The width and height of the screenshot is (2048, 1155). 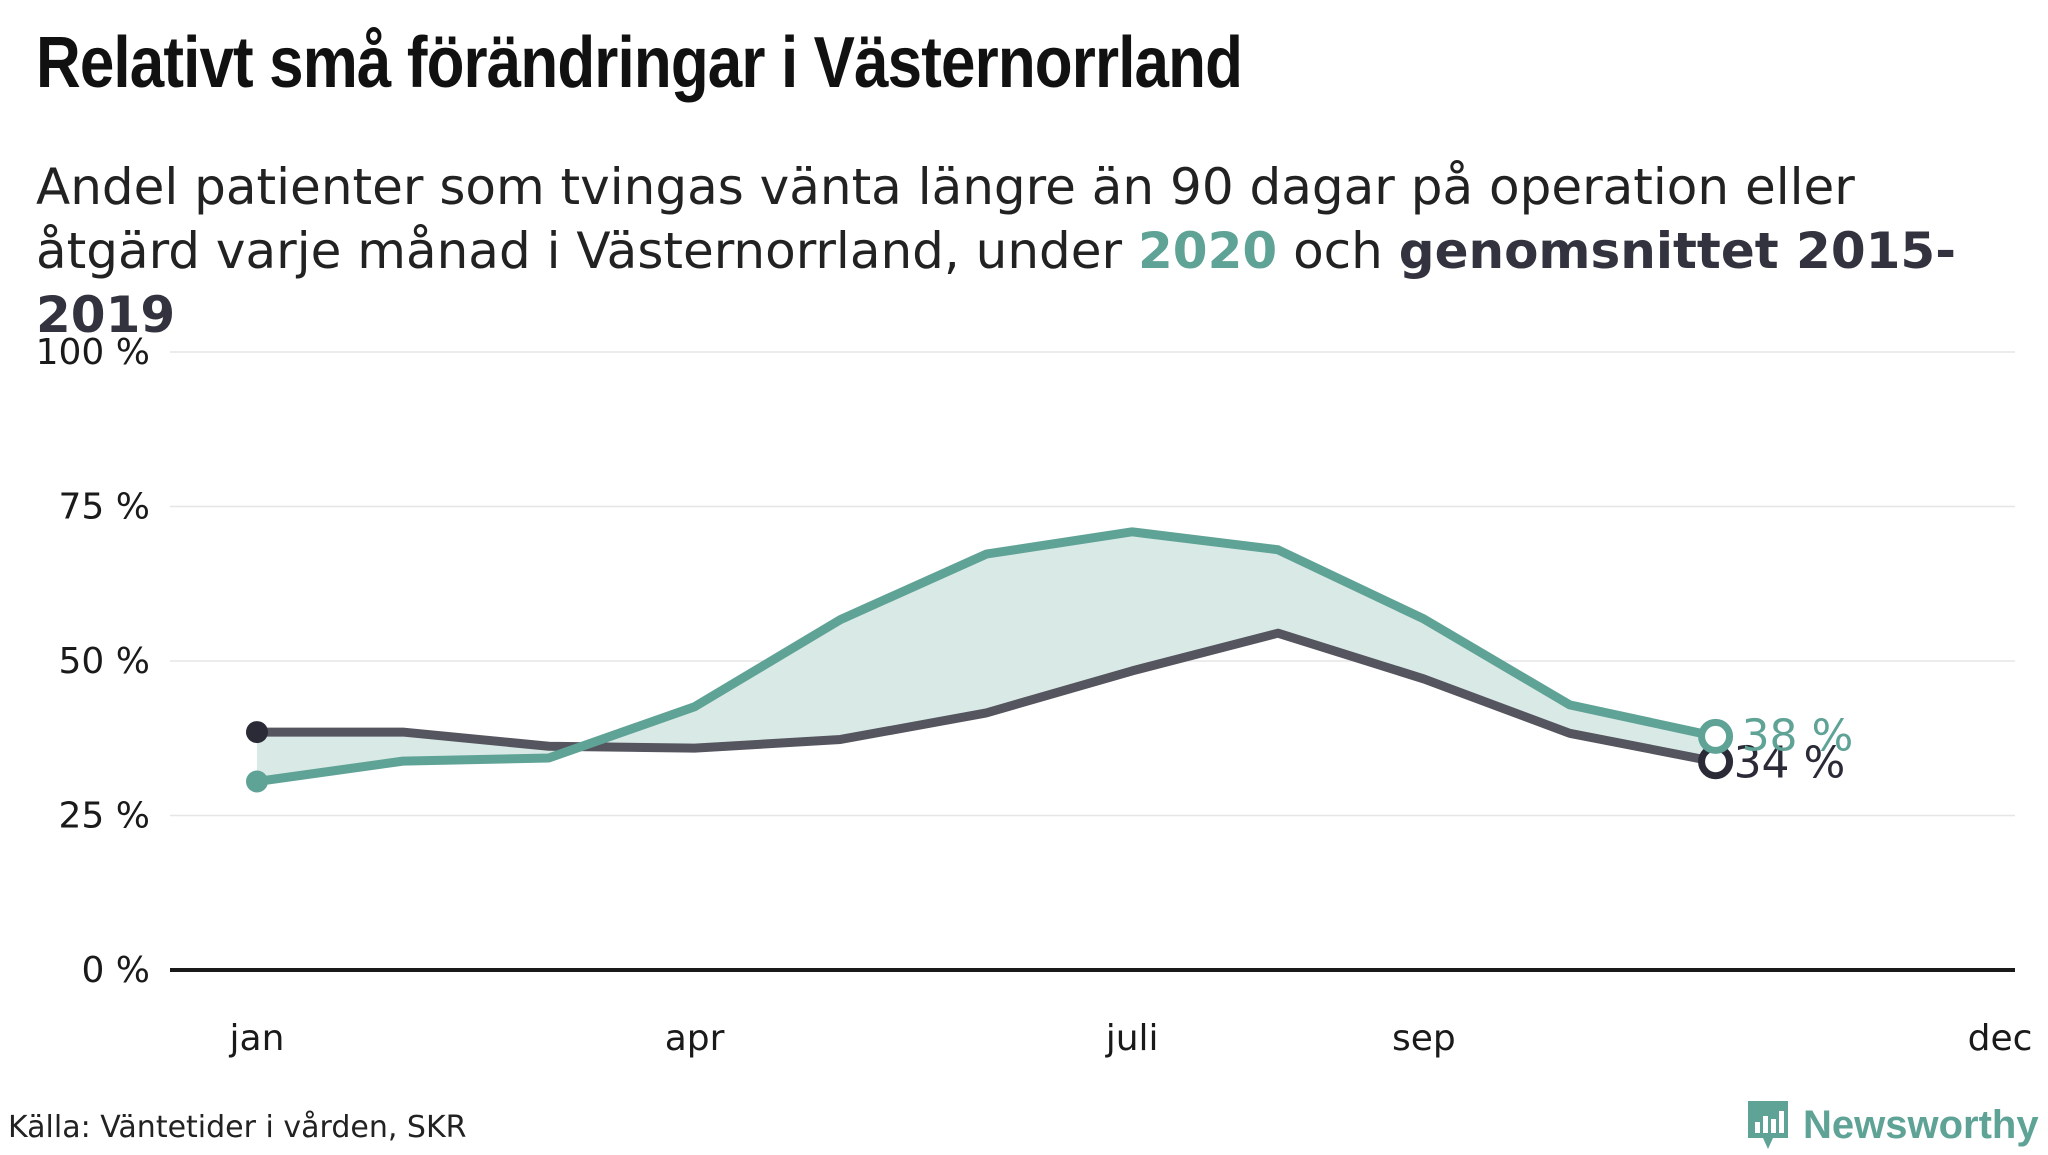 What do you see at coordinates (1768, 1125) in the screenshot?
I see `newsworthy-logo-icon` at bounding box center [1768, 1125].